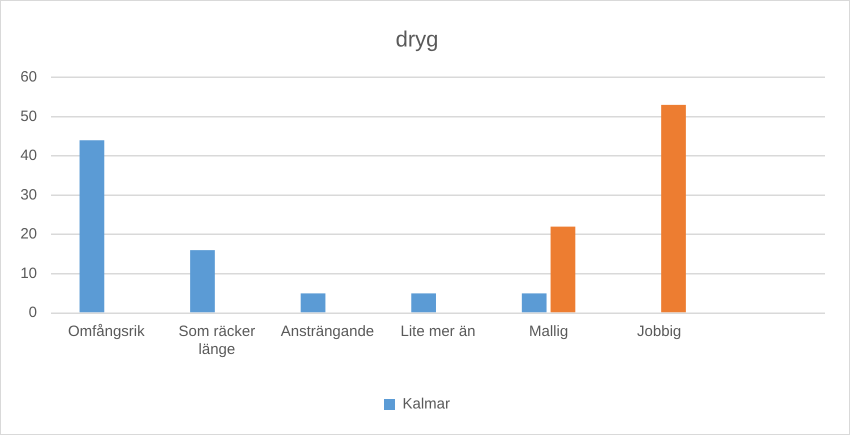 Image resolution: width=850 pixels, height=435 pixels. I want to click on x-tick-label: Mallig, so click(548, 331).